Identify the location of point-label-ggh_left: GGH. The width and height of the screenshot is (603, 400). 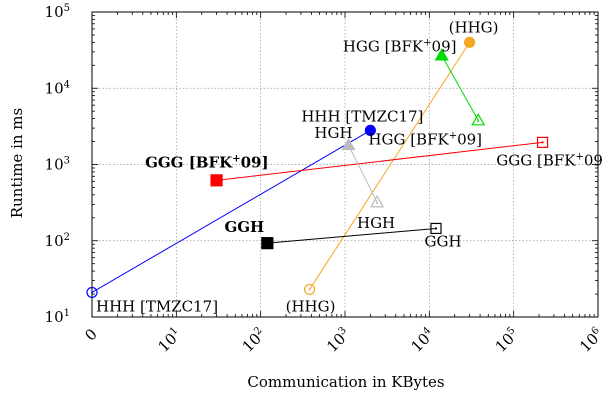
(244, 227).